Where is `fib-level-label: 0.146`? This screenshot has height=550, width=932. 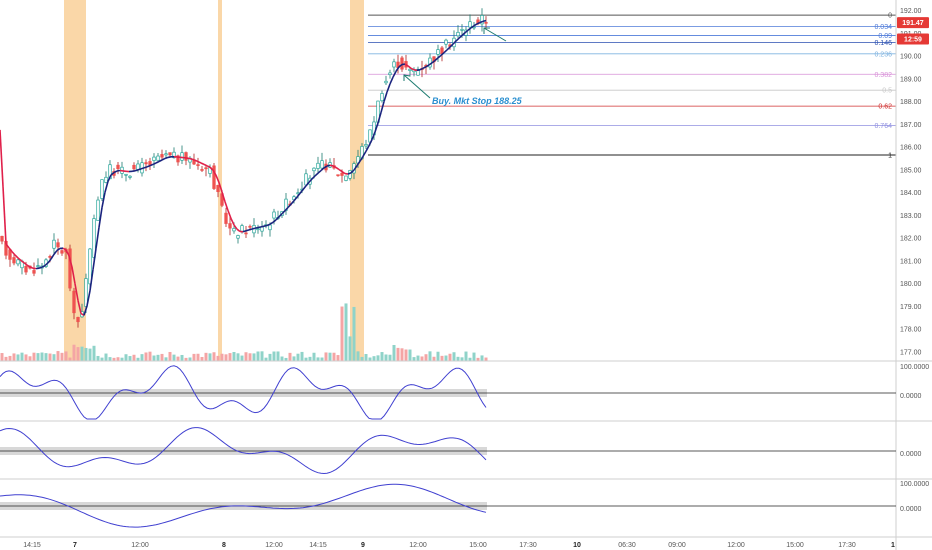 fib-level-label: 0.146 is located at coordinates (883, 43).